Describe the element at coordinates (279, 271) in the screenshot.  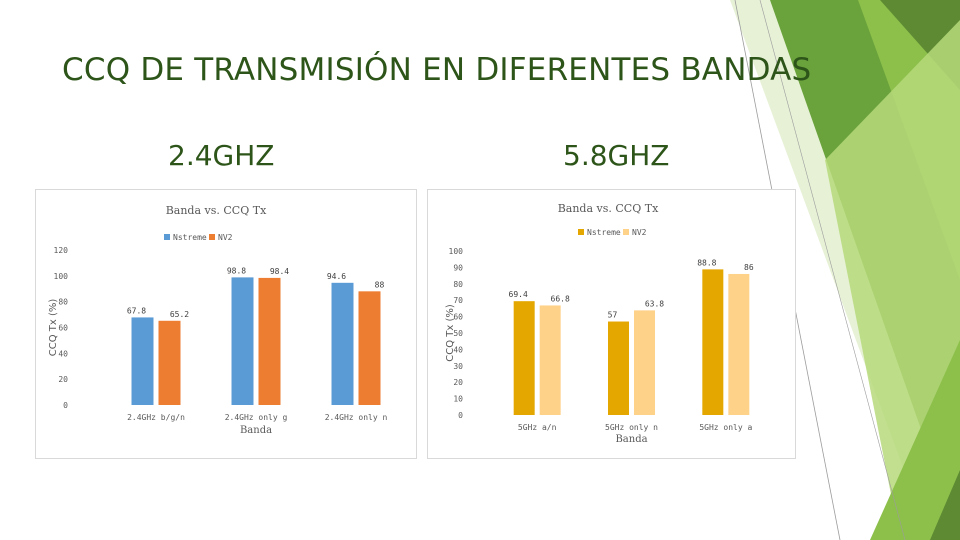
I see `data-label: 98.4` at that location.